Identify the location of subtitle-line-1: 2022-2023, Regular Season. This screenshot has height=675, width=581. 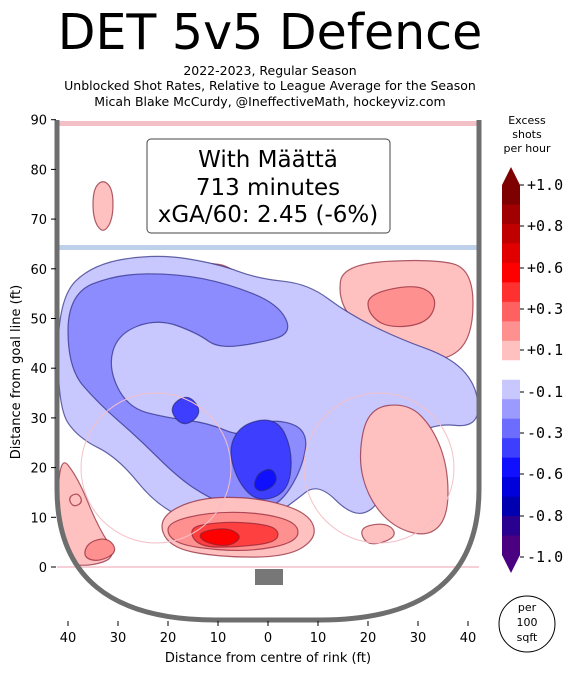
(270, 70).